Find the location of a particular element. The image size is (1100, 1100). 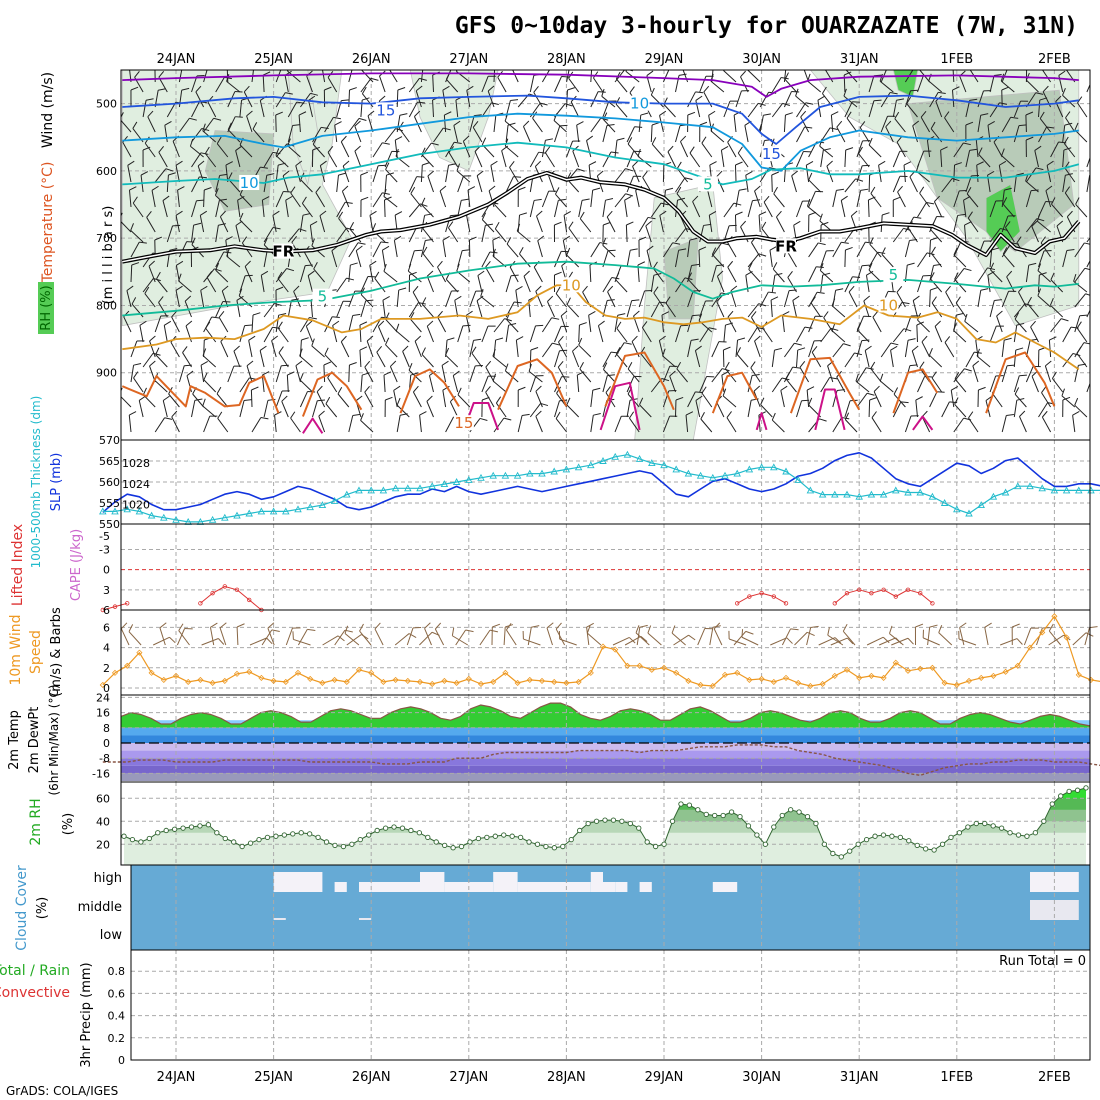

ylabel-cape: CAPE (J/kg) is located at coordinates (76, 565).